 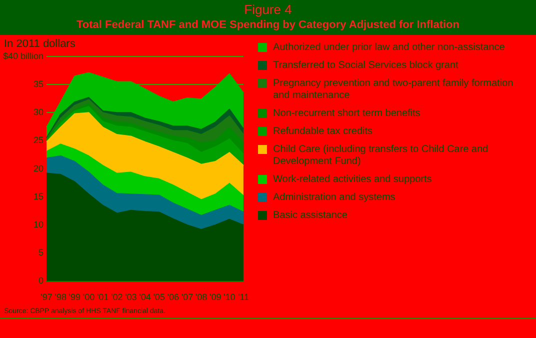 I want to click on y-tick-label: 20, so click(x=39, y=168).